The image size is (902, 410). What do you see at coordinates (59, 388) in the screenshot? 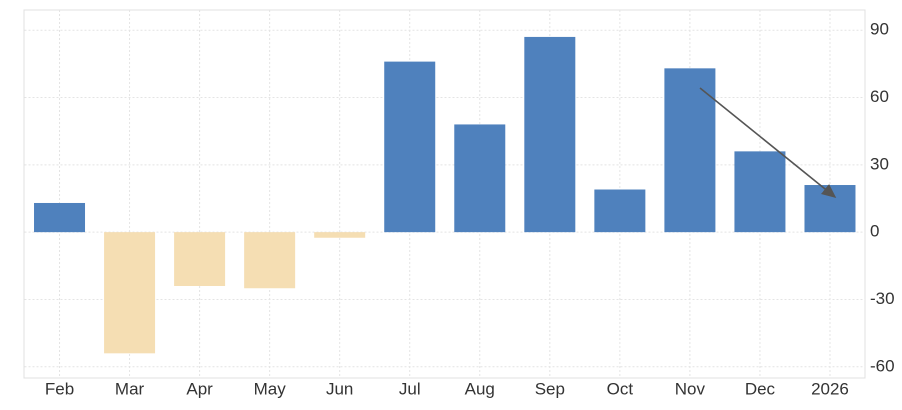
I see `x-tick-label: Feb` at bounding box center [59, 388].